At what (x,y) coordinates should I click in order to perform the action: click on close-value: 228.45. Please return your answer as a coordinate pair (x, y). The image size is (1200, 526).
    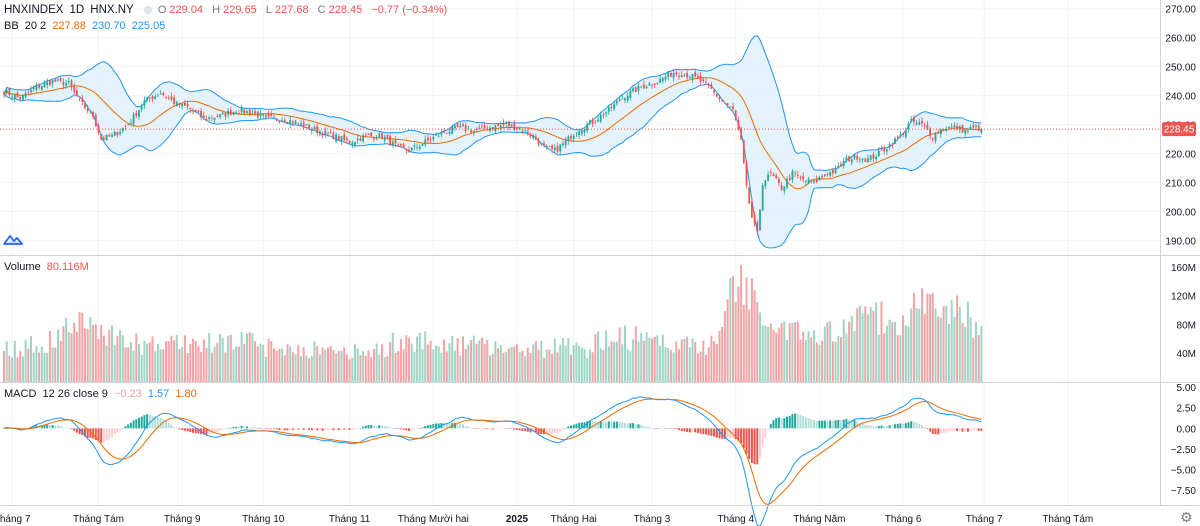
    Looking at the image, I should click on (345, 10).